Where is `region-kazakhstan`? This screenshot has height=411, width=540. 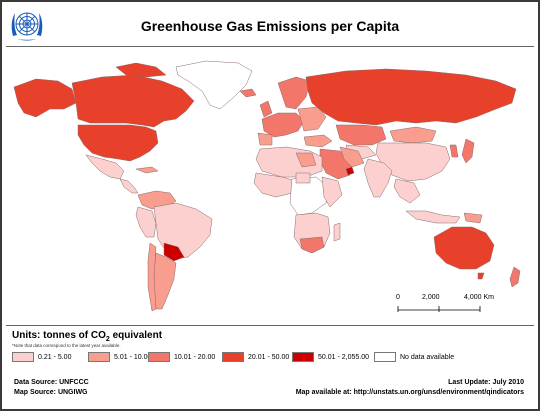 region-kazakhstan is located at coordinates (361, 135).